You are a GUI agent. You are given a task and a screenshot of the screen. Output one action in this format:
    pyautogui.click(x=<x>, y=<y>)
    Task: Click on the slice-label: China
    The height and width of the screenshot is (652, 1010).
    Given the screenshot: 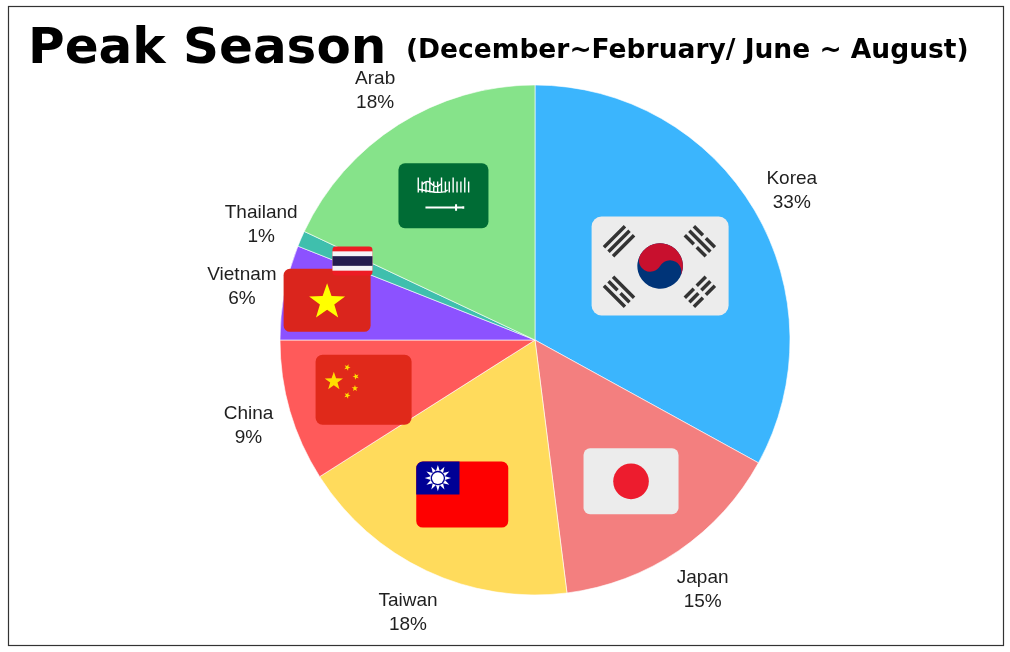 What is the action you would take?
    pyautogui.click(x=248, y=413)
    